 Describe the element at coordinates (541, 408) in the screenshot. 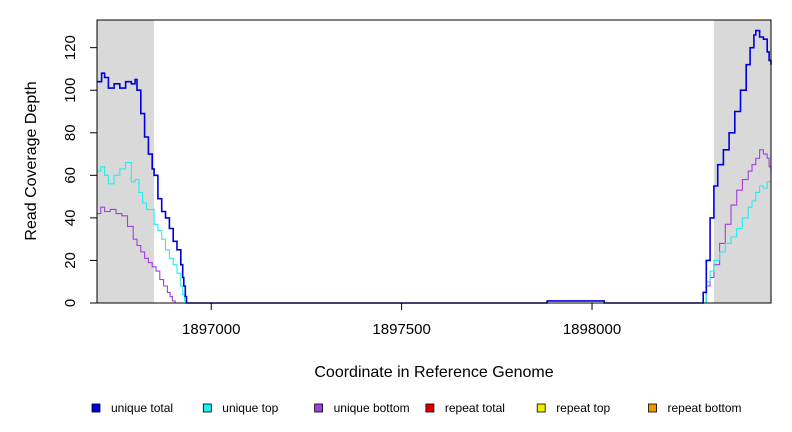

I see `legend-swatch-repeat-top` at that location.